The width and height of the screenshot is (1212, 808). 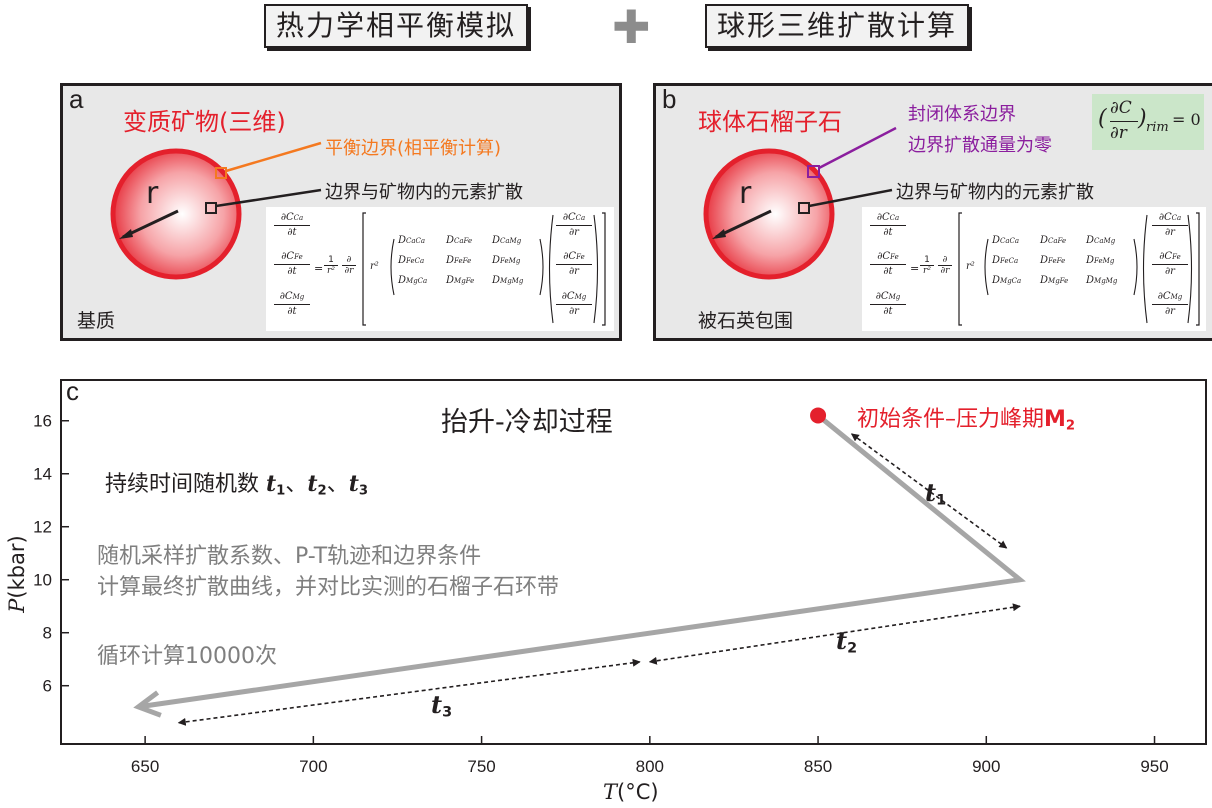 I want to click on y-tick-label-6: 6, so click(x=47, y=686).